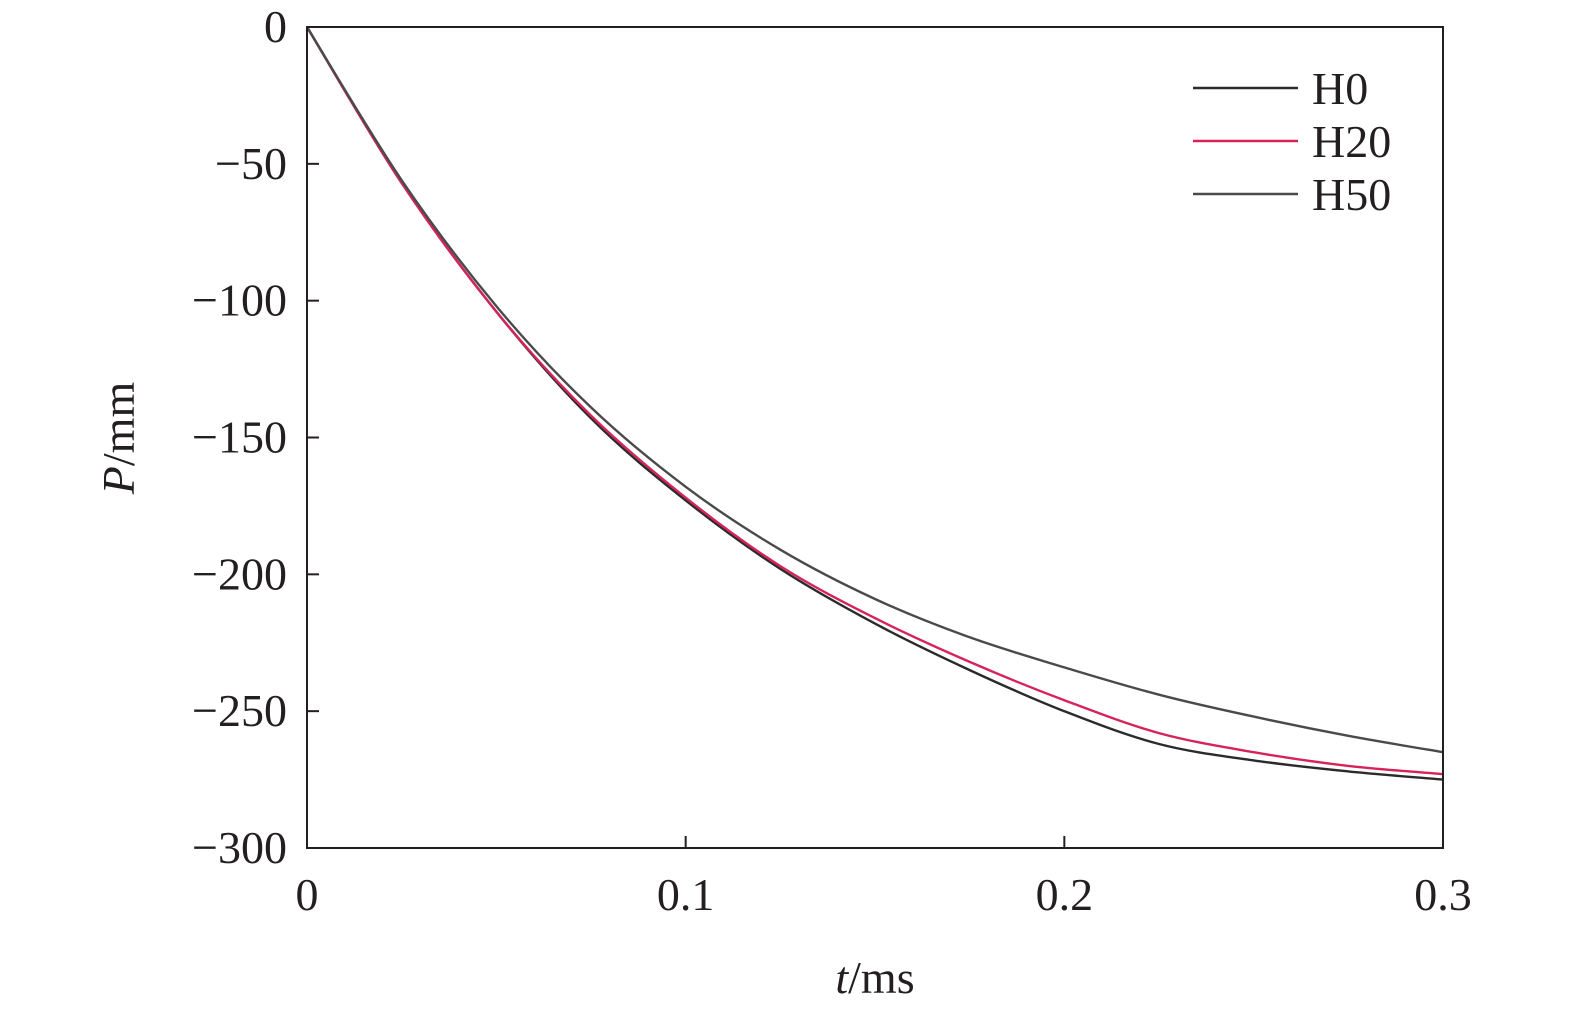 The height and width of the screenshot is (1015, 1575). What do you see at coordinates (1340, 88) in the screenshot?
I see `legend-label-h0: H0` at bounding box center [1340, 88].